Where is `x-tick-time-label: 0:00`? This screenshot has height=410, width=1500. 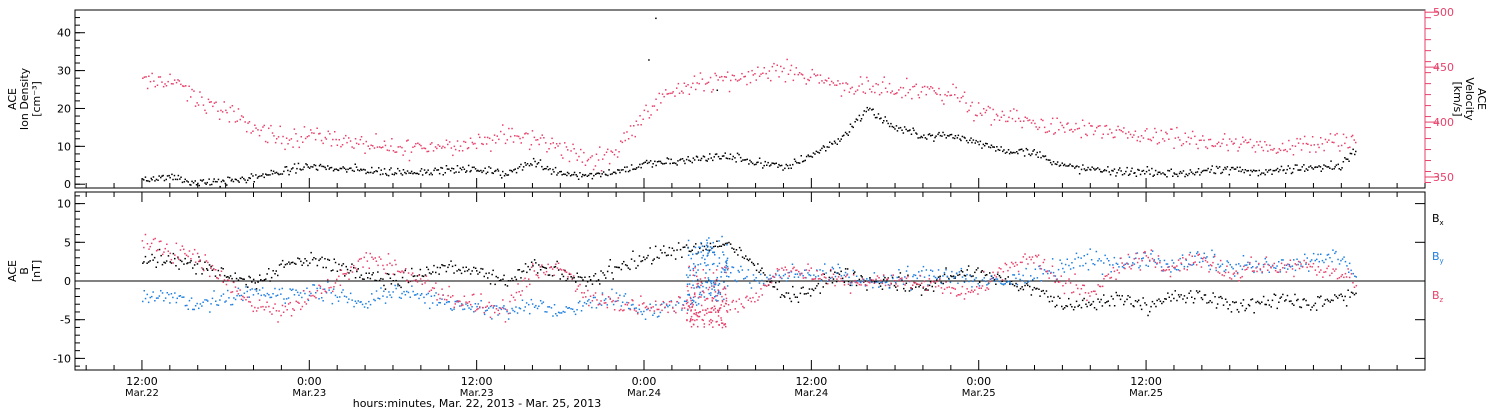 x-tick-time-label: 0:00 is located at coordinates (644, 381).